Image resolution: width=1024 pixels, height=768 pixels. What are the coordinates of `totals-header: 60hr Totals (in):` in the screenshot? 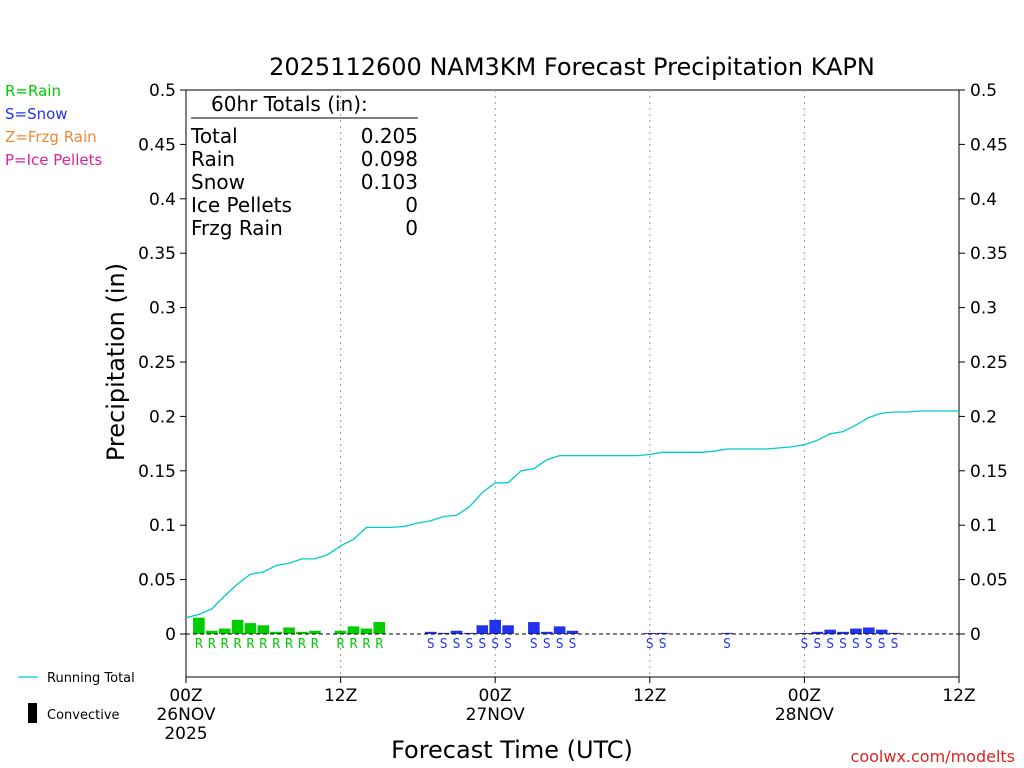 It's located at (289, 104).